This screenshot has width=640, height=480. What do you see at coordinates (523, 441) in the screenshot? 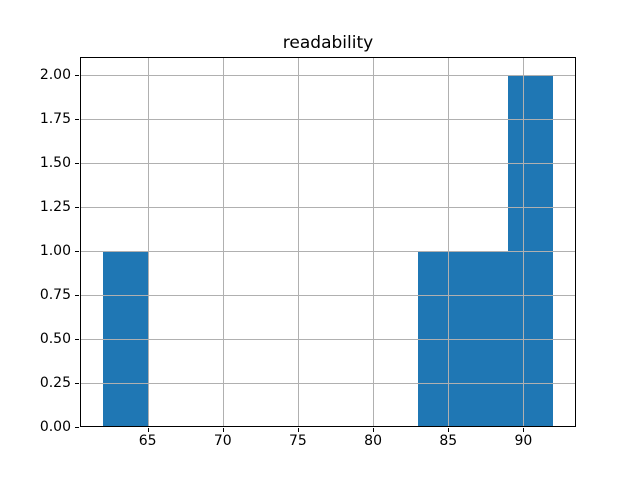
I see `x-tick-label: 90` at bounding box center [523, 441].